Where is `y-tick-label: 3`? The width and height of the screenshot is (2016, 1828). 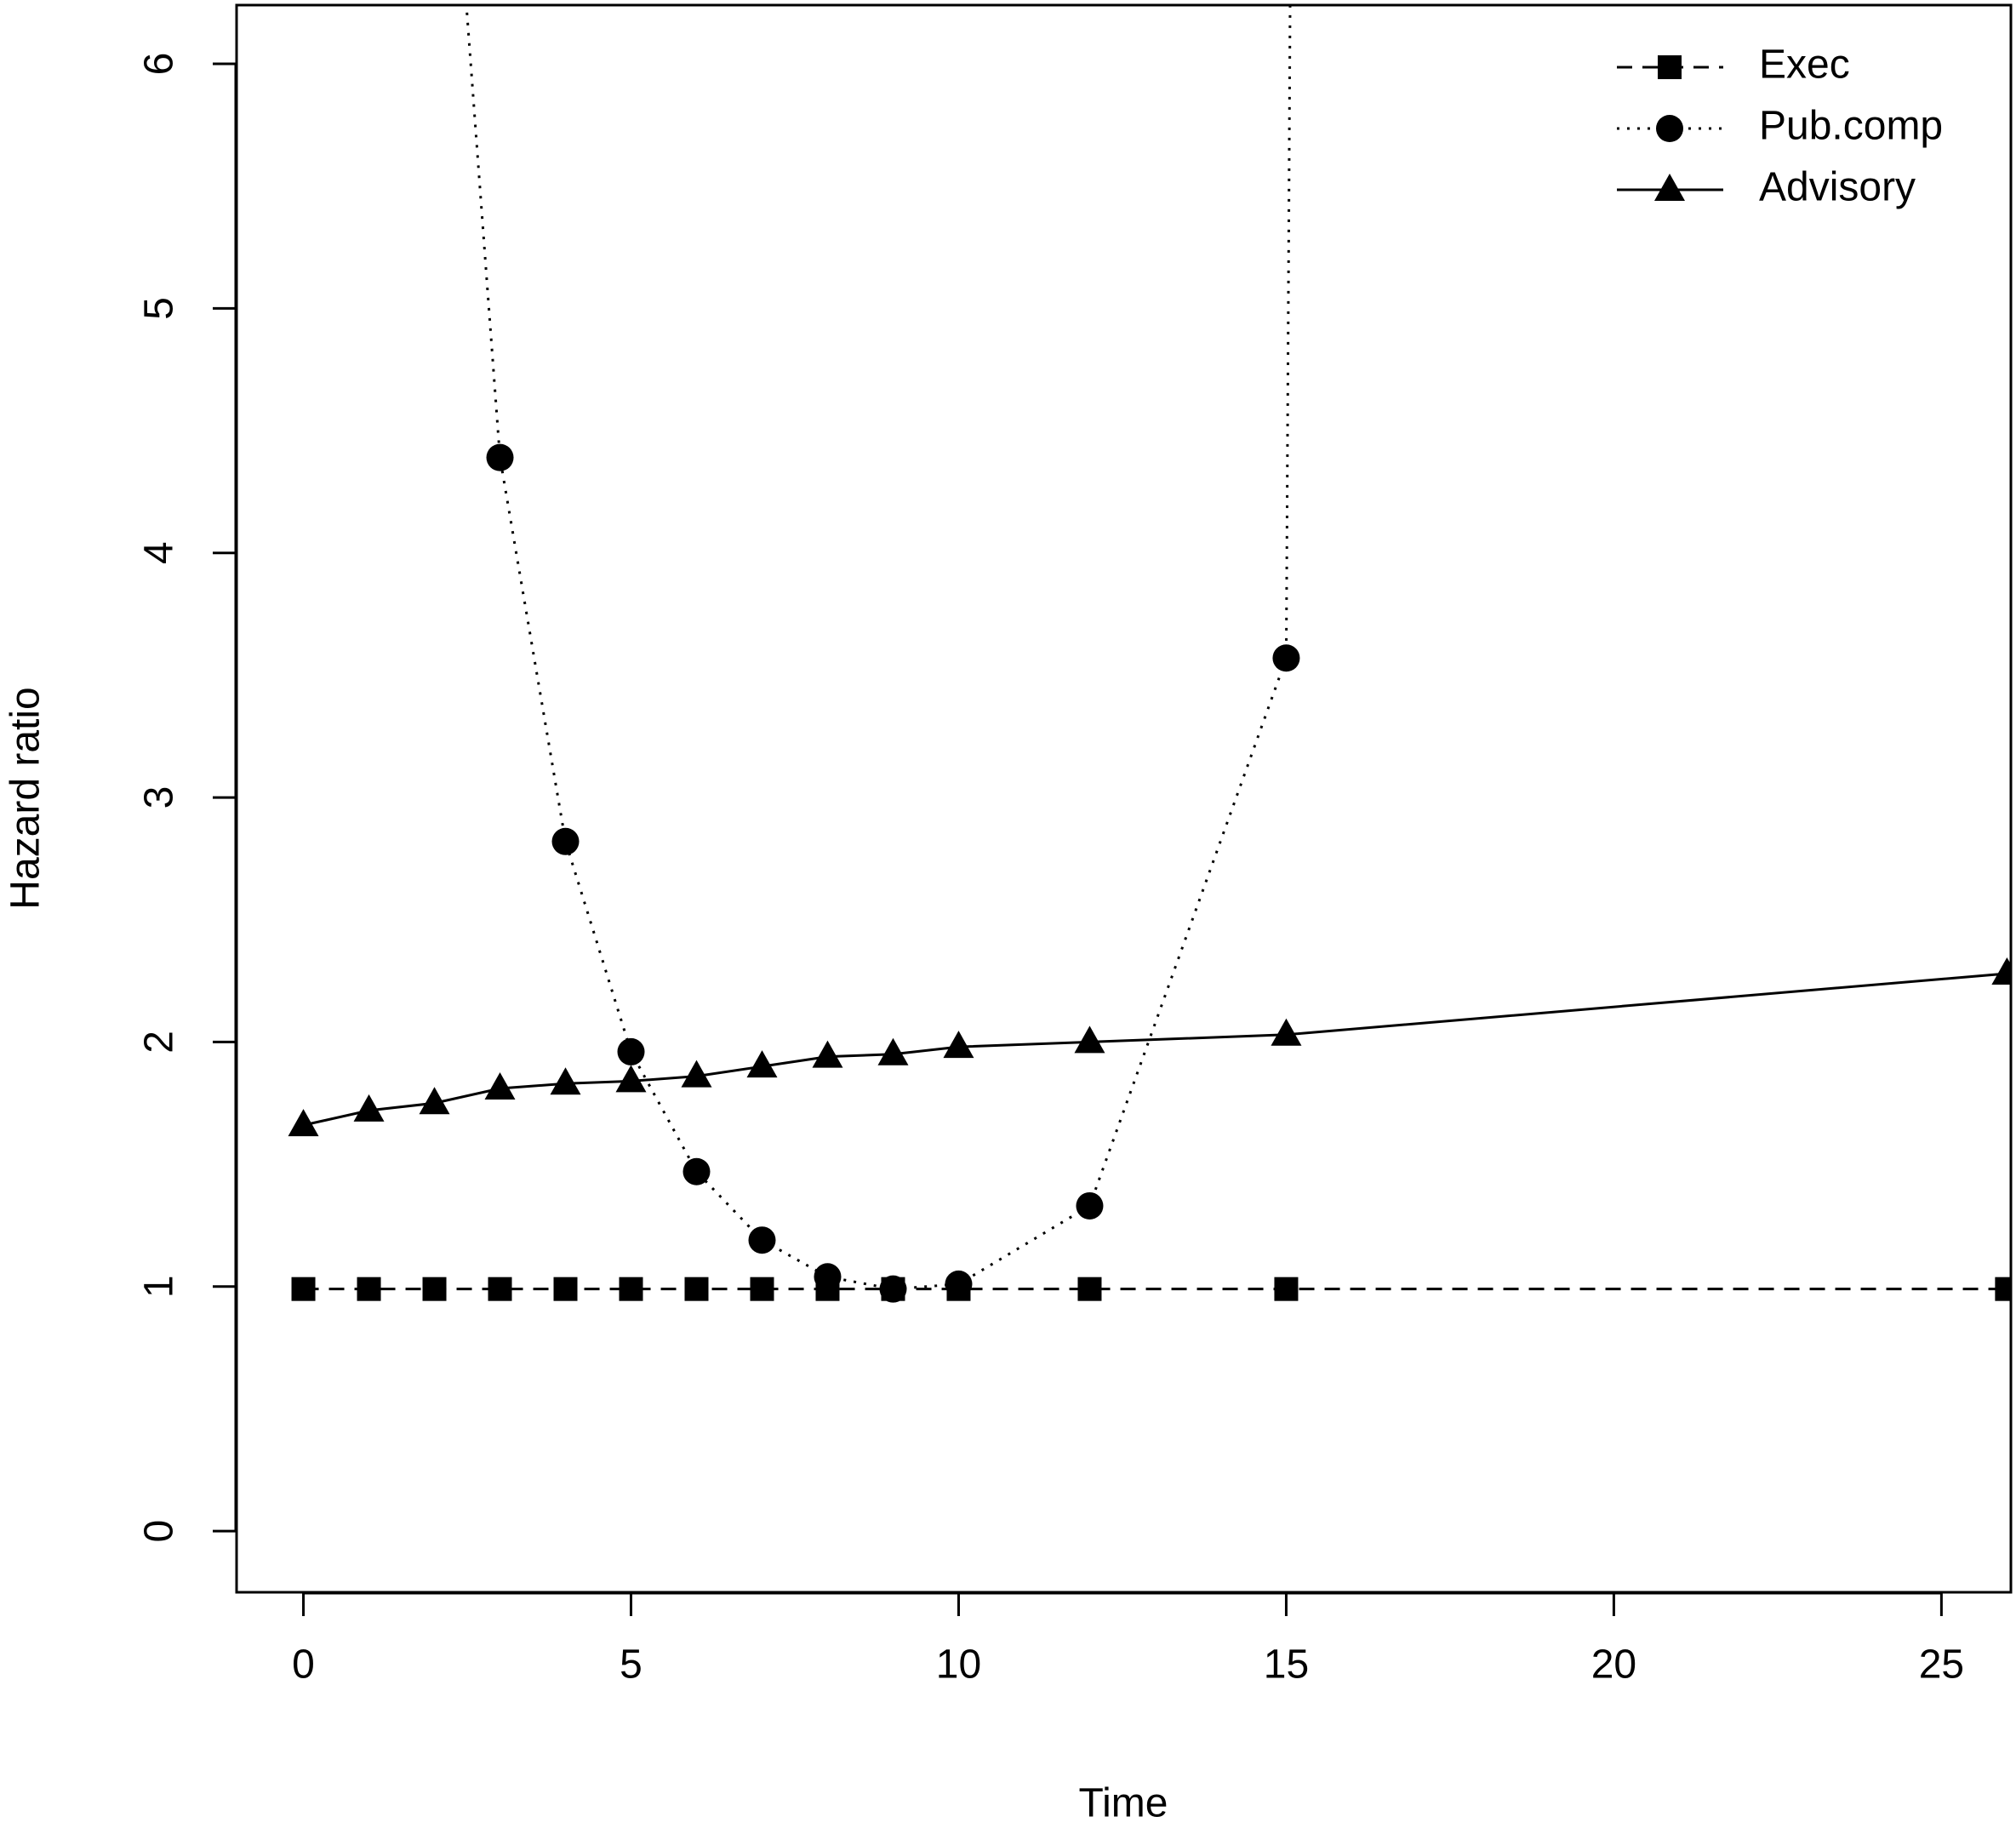
y-tick-label: 3 is located at coordinates (159, 798).